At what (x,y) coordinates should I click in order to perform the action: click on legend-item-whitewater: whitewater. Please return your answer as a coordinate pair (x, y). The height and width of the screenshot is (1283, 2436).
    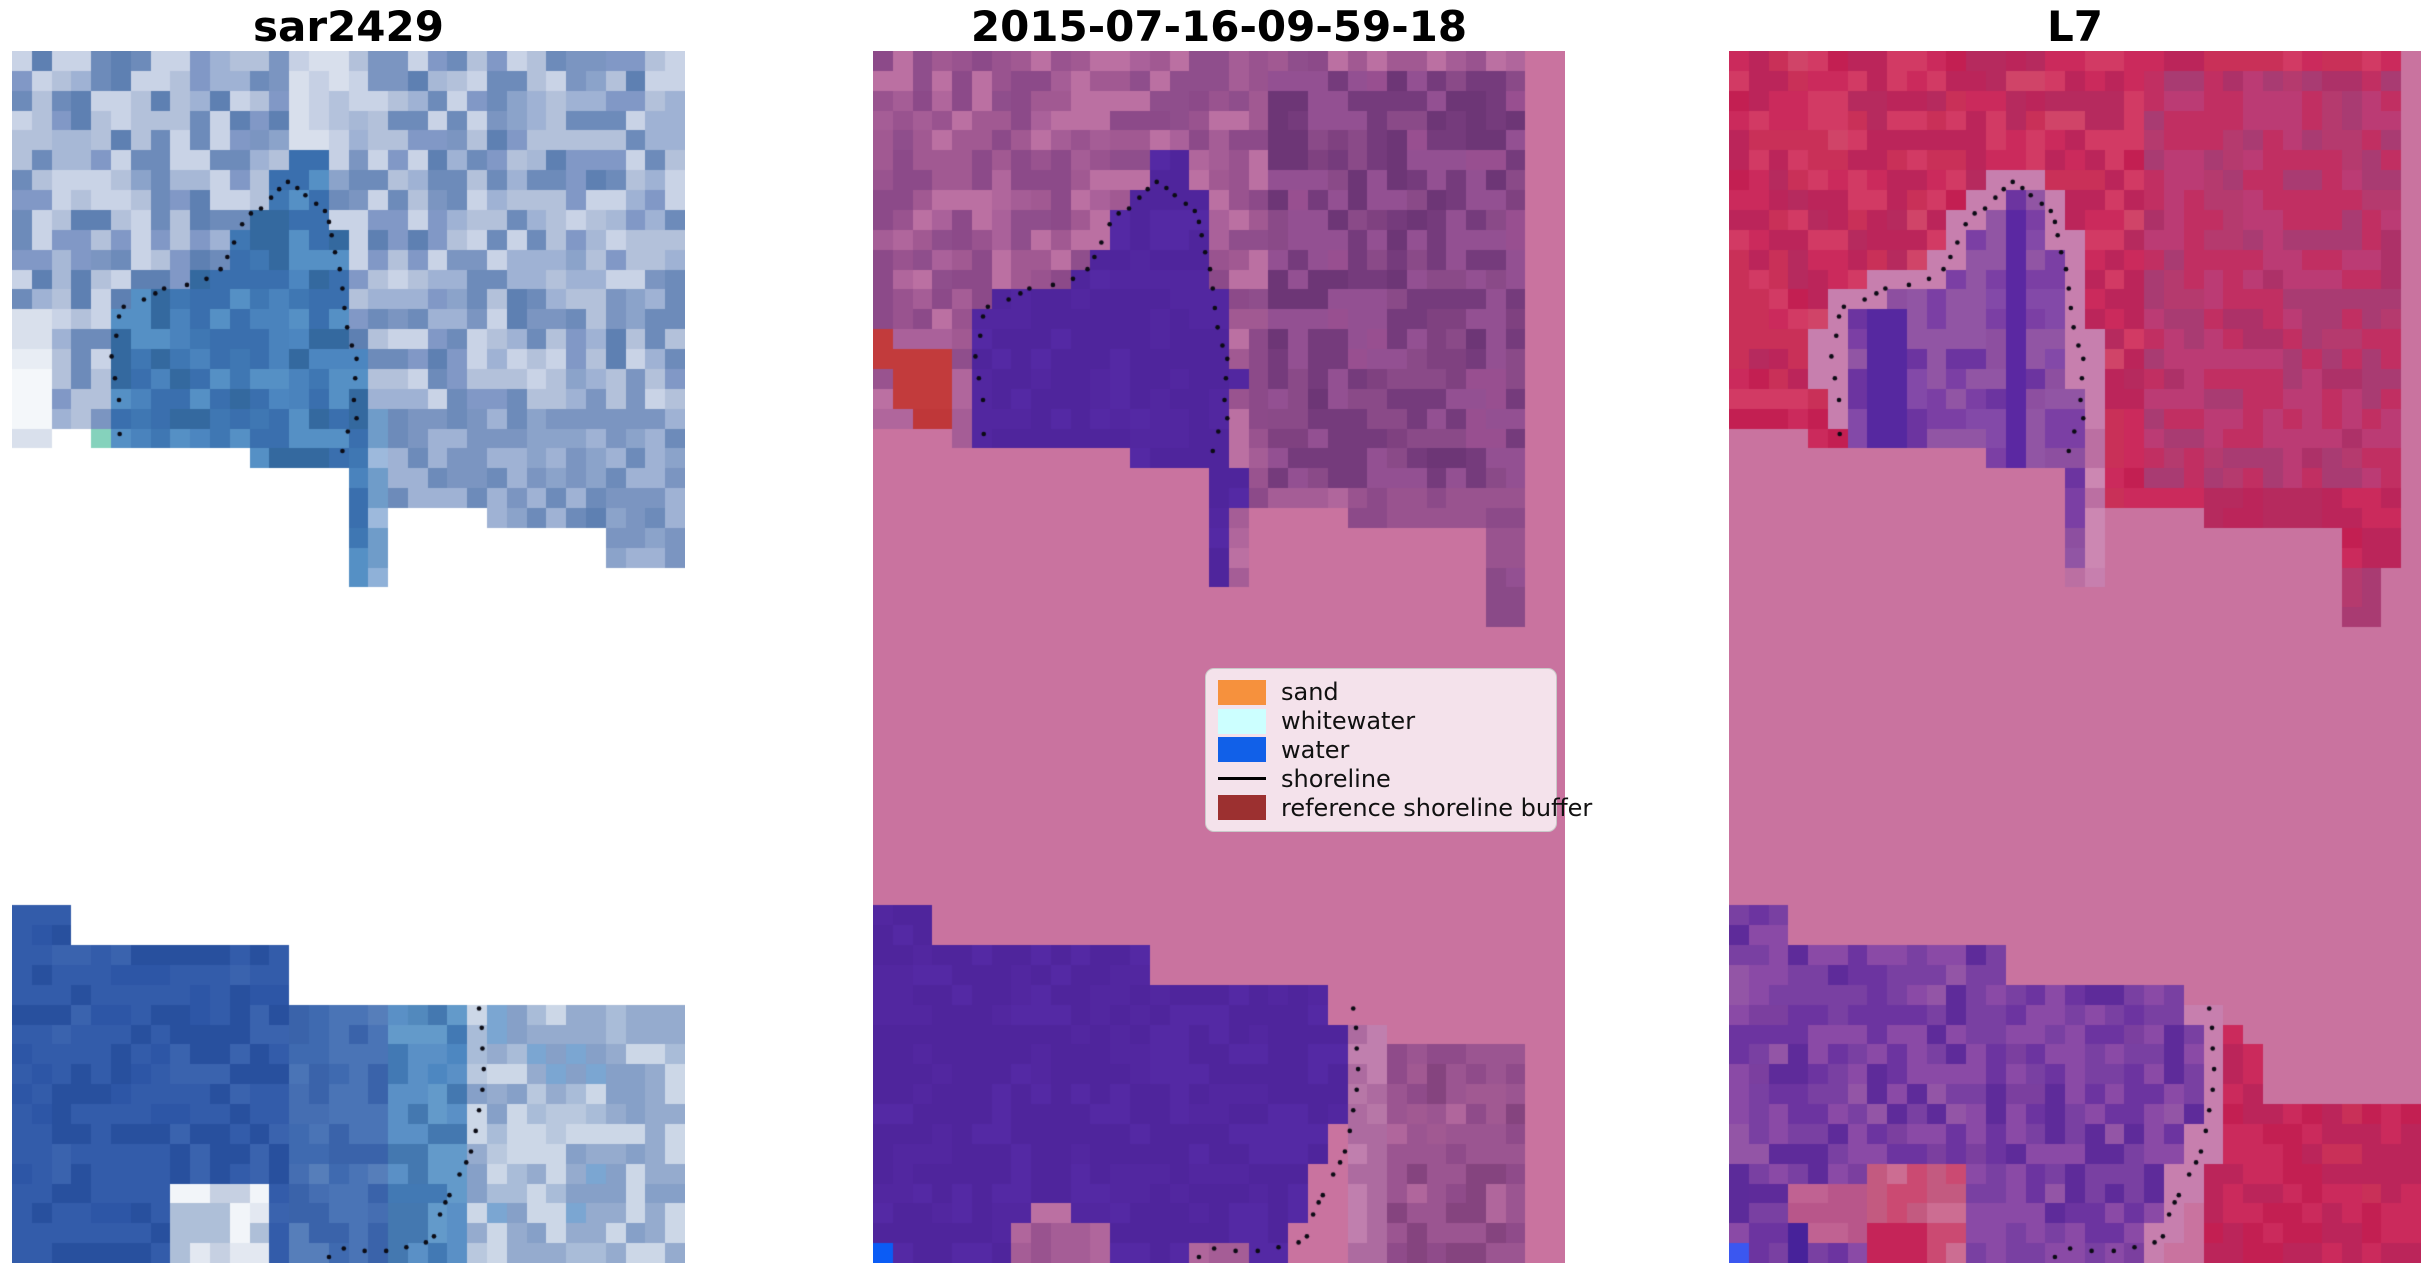
    Looking at the image, I should click on (1381, 721).